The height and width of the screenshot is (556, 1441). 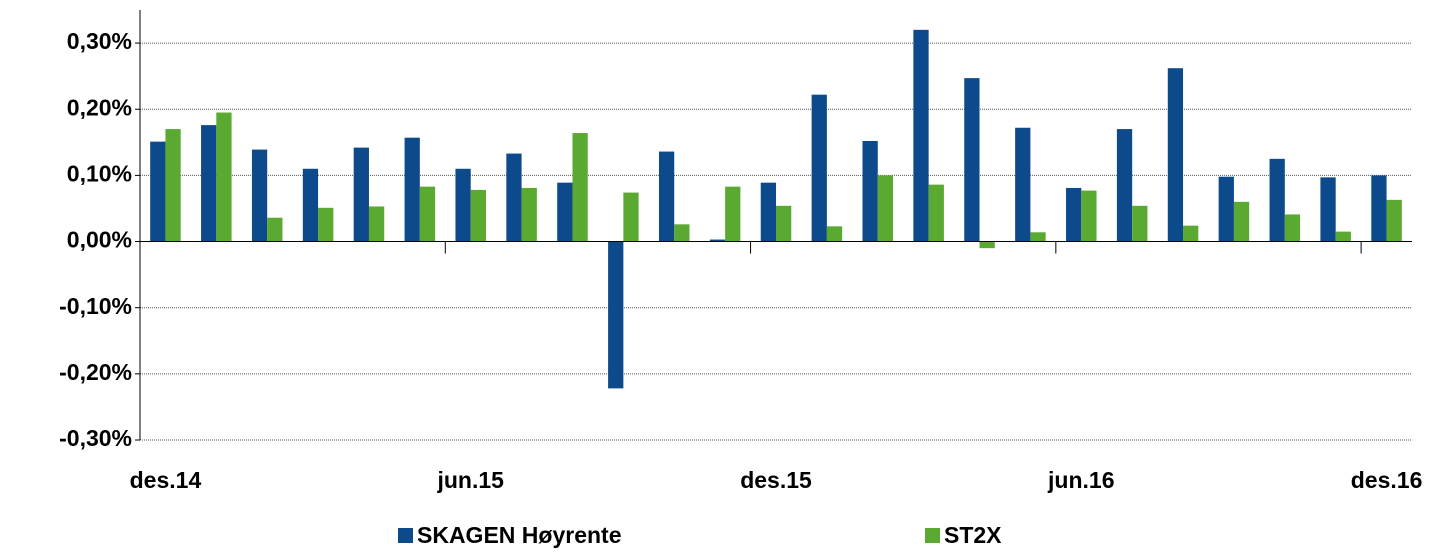 What do you see at coordinates (99, 107) in the screenshot?
I see `y-tick-label: 0,20%` at bounding box center [99, 107].